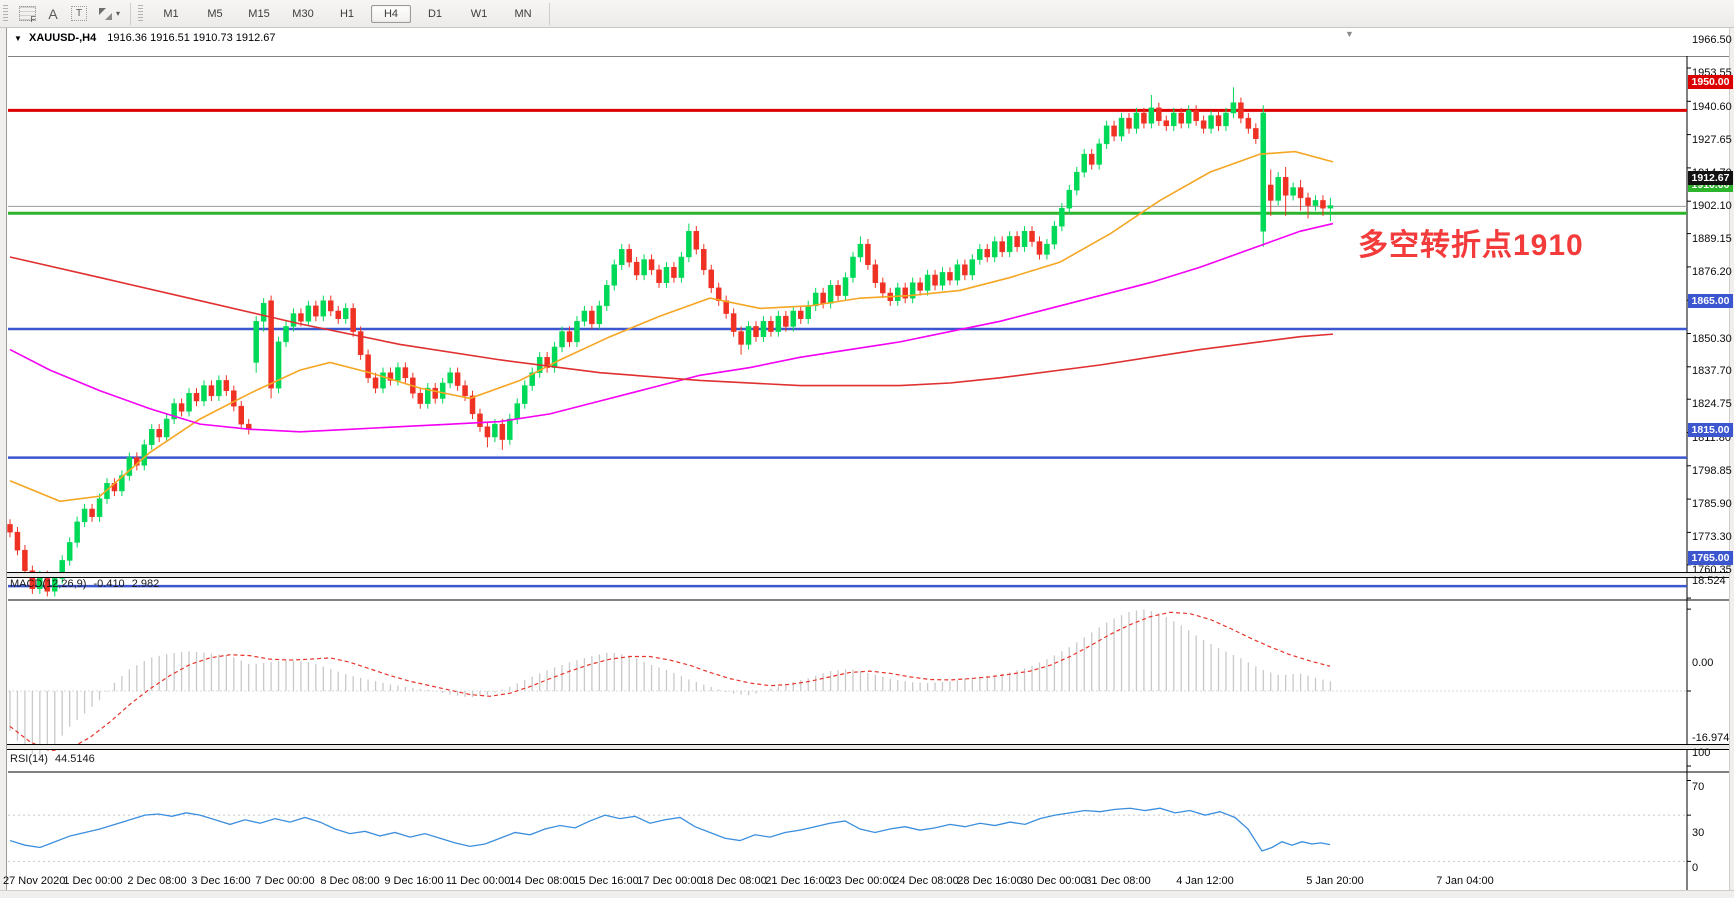 The height and width of the screenshot is (898, 1734). I want to click on price-level-box-1865: 1865.00, so click(1710, 300).